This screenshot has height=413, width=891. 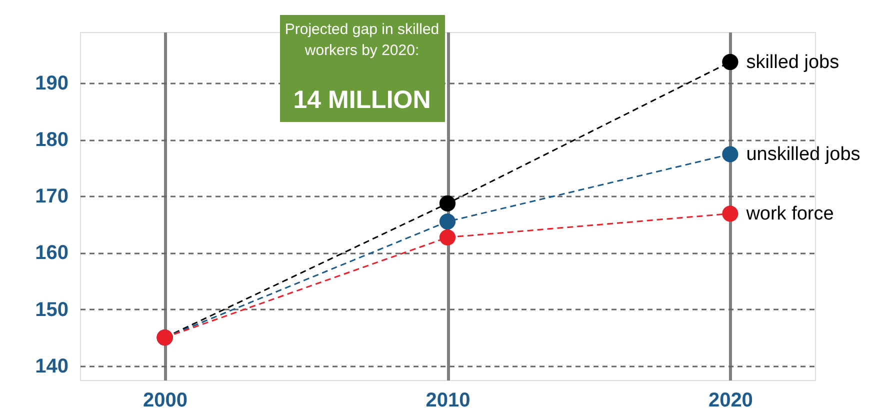 What do you see at coordinates (730, 401) in the screenshot?
I see `x-tick-label: 2020` at bounding box center [730, 401].